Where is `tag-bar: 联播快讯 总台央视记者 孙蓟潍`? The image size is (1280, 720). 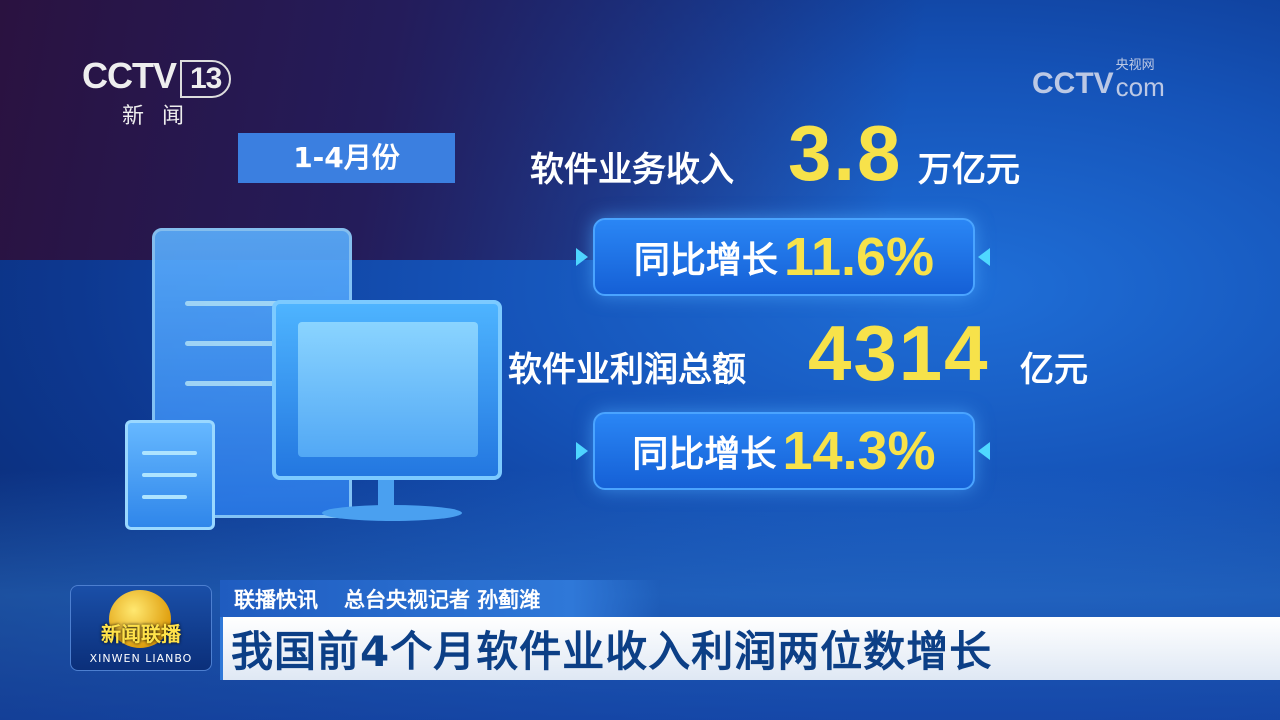
tag-bar: 联播快讯 总台央视记者 孙蓟潍 is located at coordinates (440, 598).